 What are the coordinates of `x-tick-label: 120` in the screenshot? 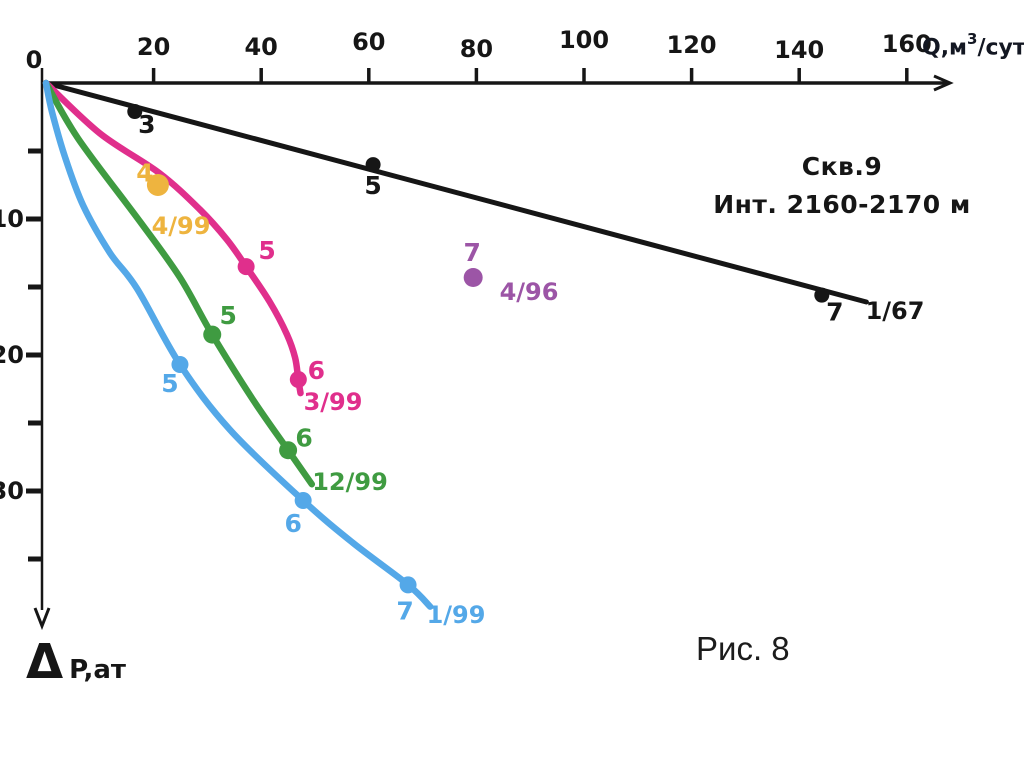 It's located at (692, 45).